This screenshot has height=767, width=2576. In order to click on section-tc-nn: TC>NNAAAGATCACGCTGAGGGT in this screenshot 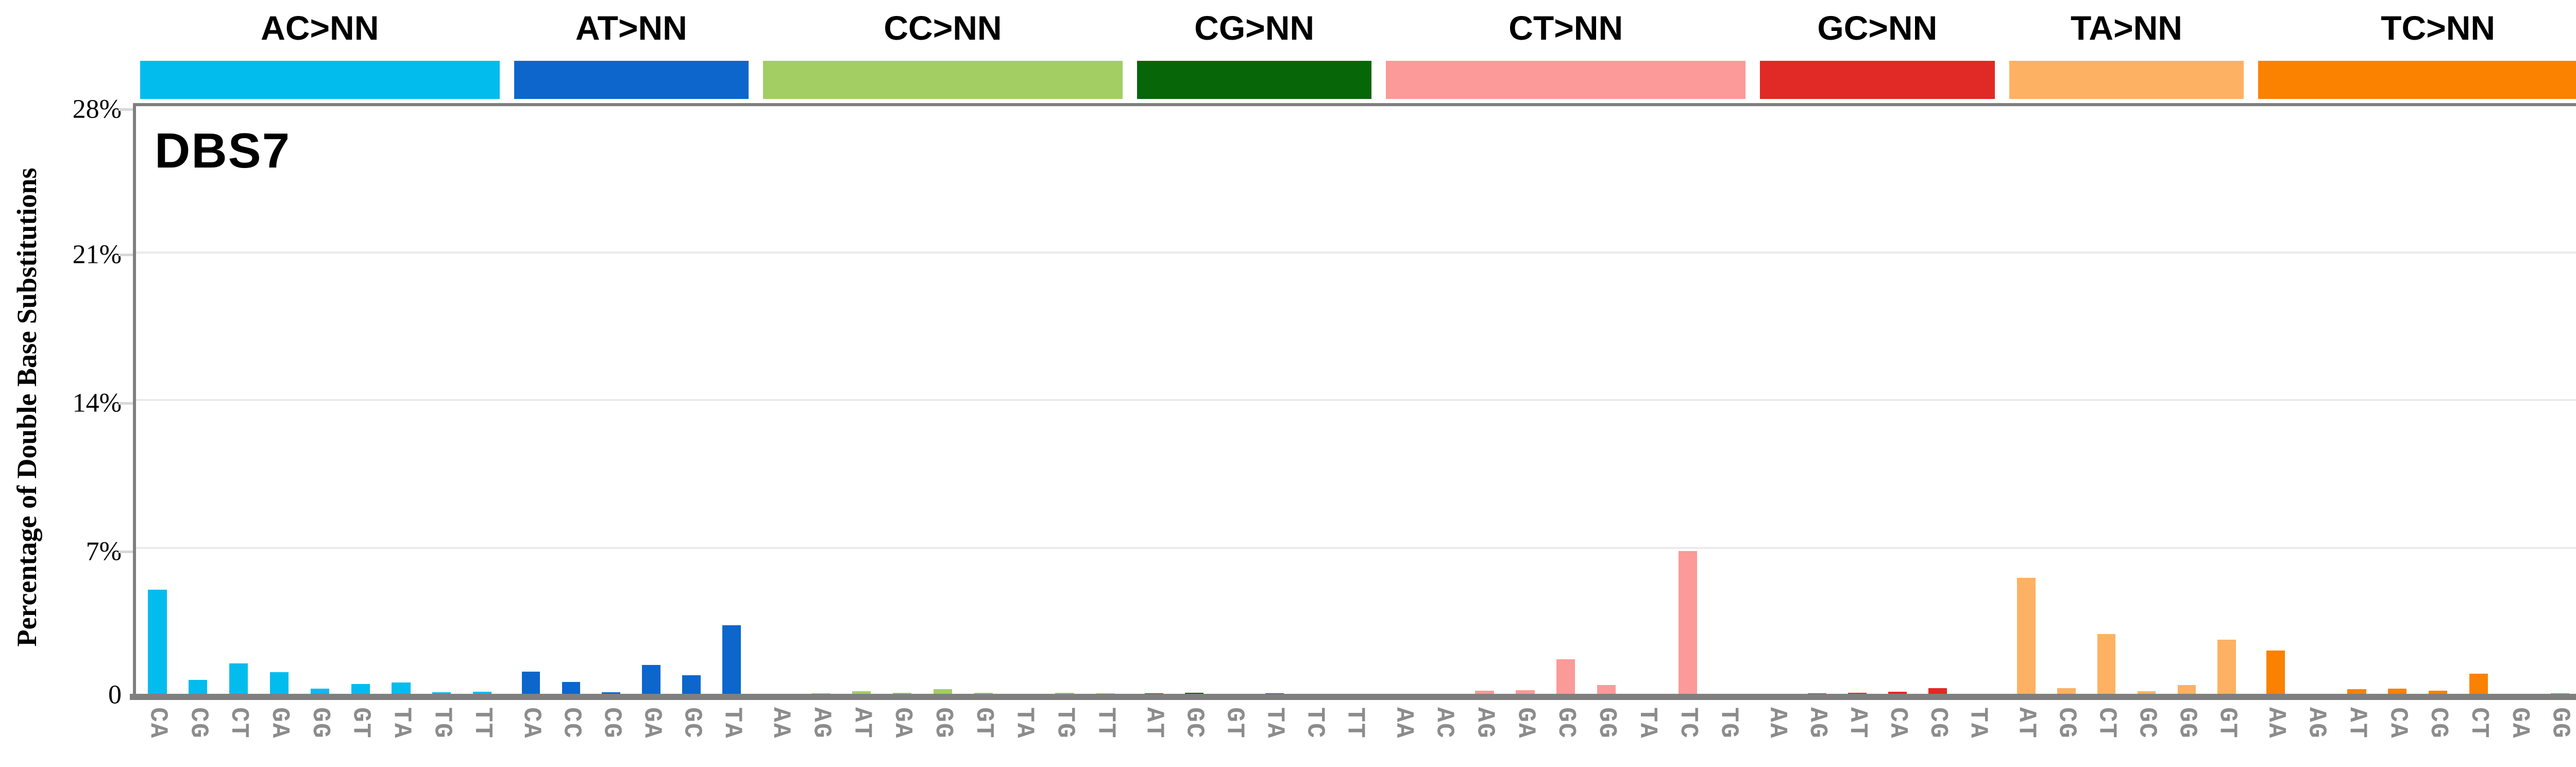, I will do `click(2413, 384)`.